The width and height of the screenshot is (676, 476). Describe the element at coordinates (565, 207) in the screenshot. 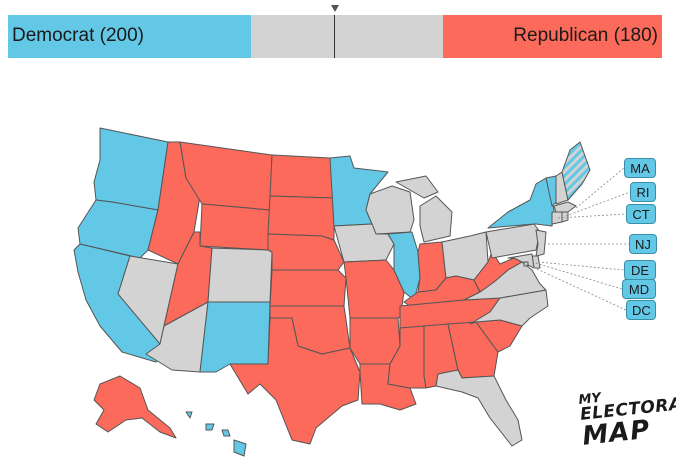

I see `state-MA` at that location.